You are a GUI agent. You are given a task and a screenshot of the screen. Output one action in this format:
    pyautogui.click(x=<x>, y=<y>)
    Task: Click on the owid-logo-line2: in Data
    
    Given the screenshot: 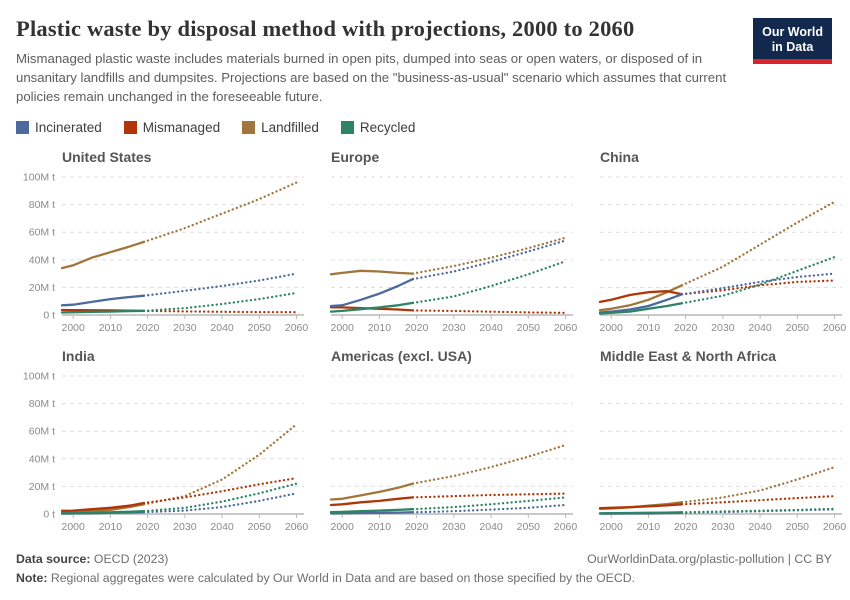 What is the action you would take?
    pyautogui.click(x=792, y=47)
    